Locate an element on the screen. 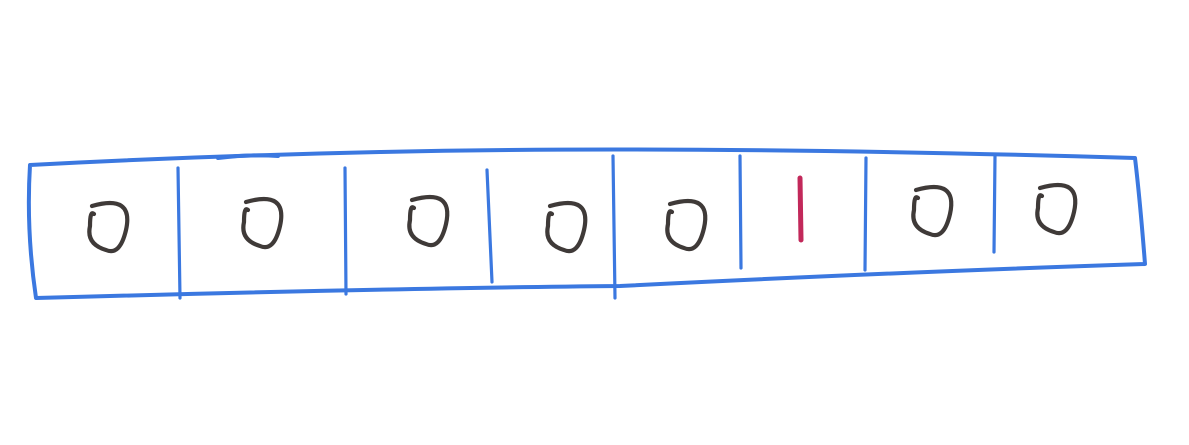 This screenshot has height=445, width=1189. digit-one is located at coordinates (800, 209).